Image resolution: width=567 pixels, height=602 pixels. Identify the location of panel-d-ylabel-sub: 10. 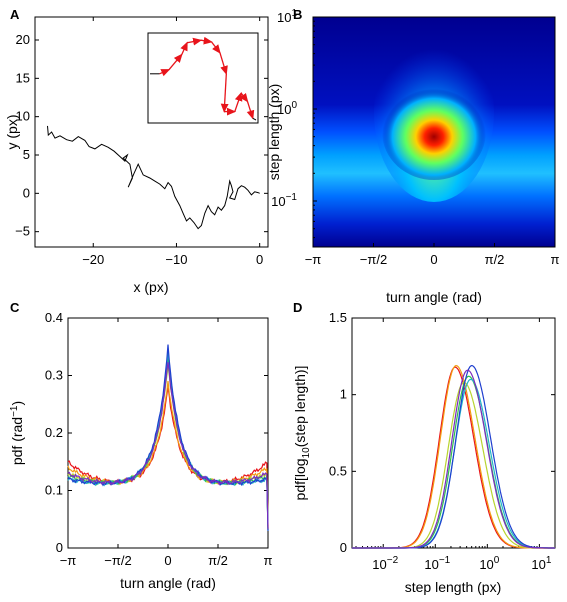
(306, 453).